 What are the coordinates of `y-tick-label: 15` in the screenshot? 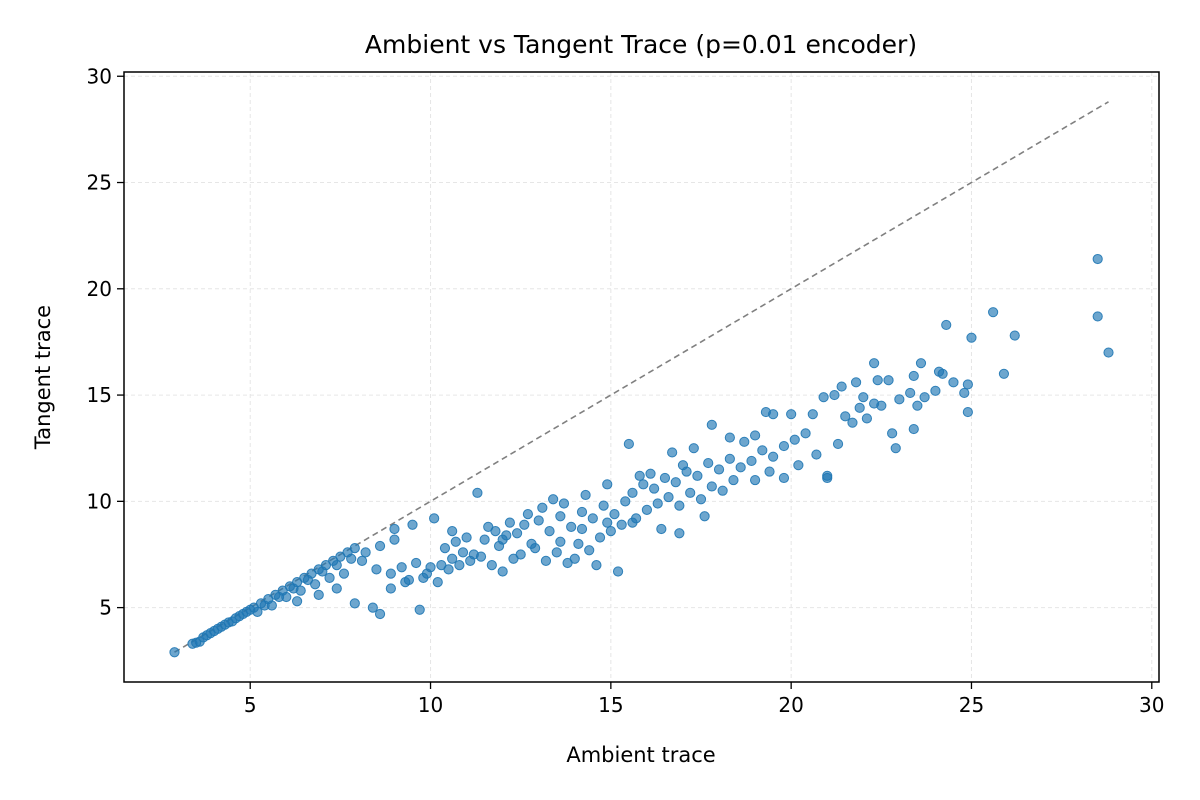 It's located at (99, 395).